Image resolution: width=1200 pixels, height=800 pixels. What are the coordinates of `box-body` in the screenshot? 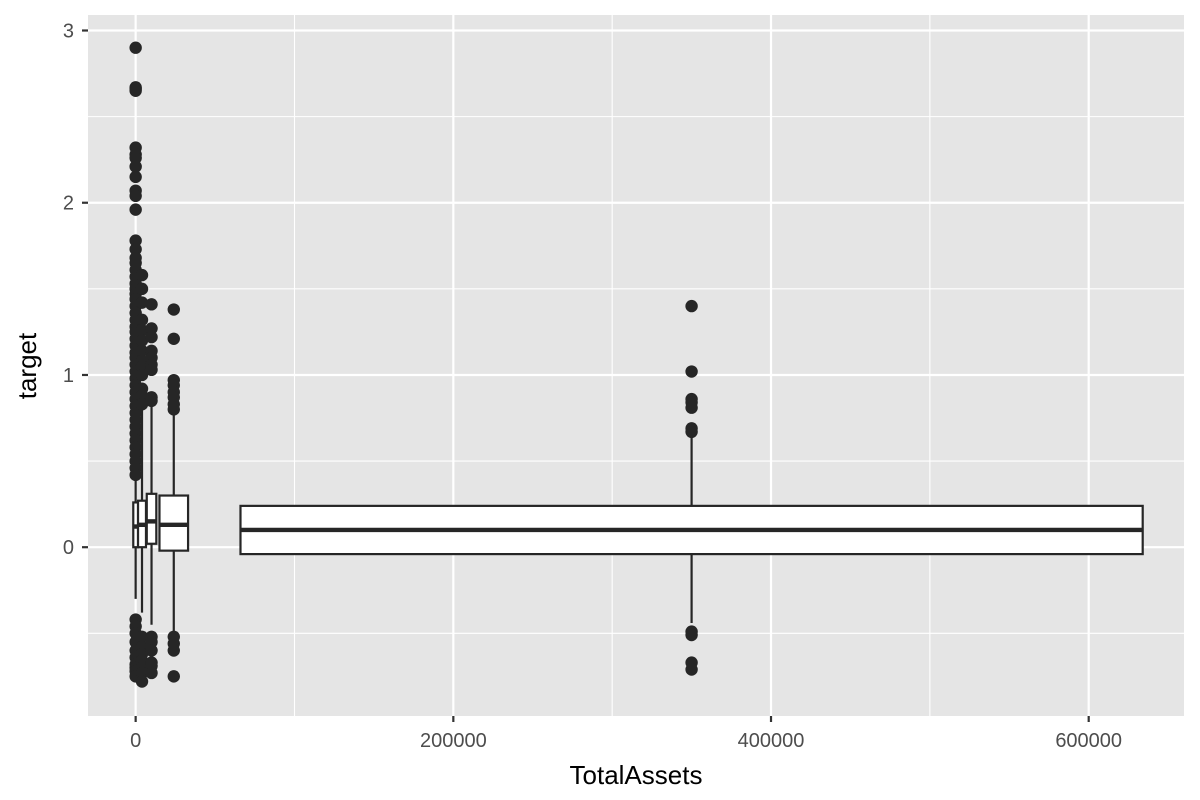 It's located at (151, 518).